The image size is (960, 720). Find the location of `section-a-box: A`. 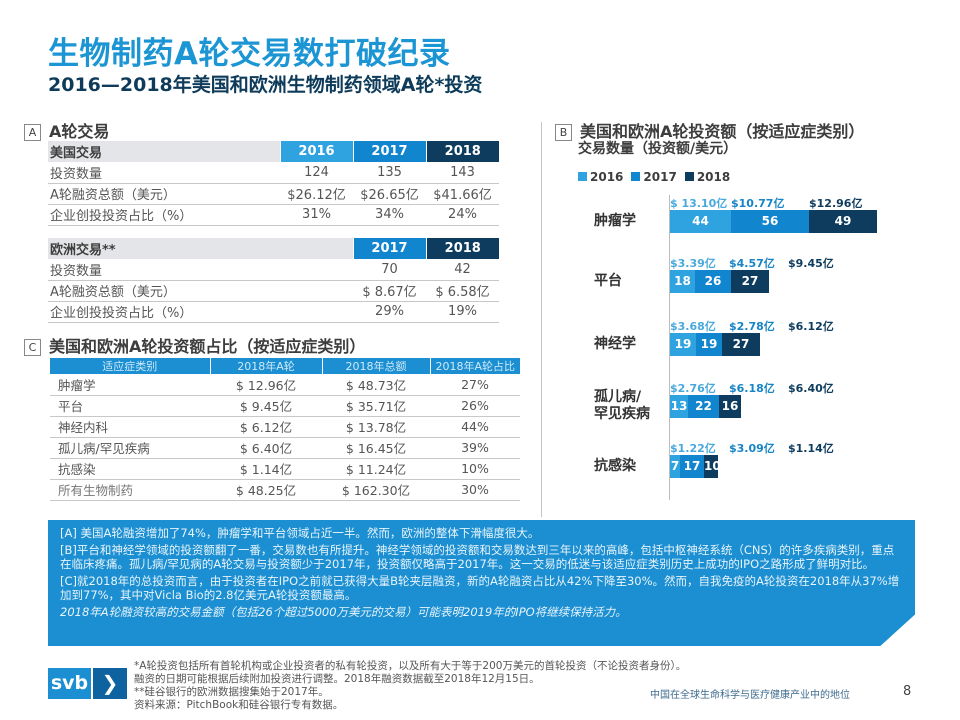

section-a-box: A is located at coordinates (32, 132).